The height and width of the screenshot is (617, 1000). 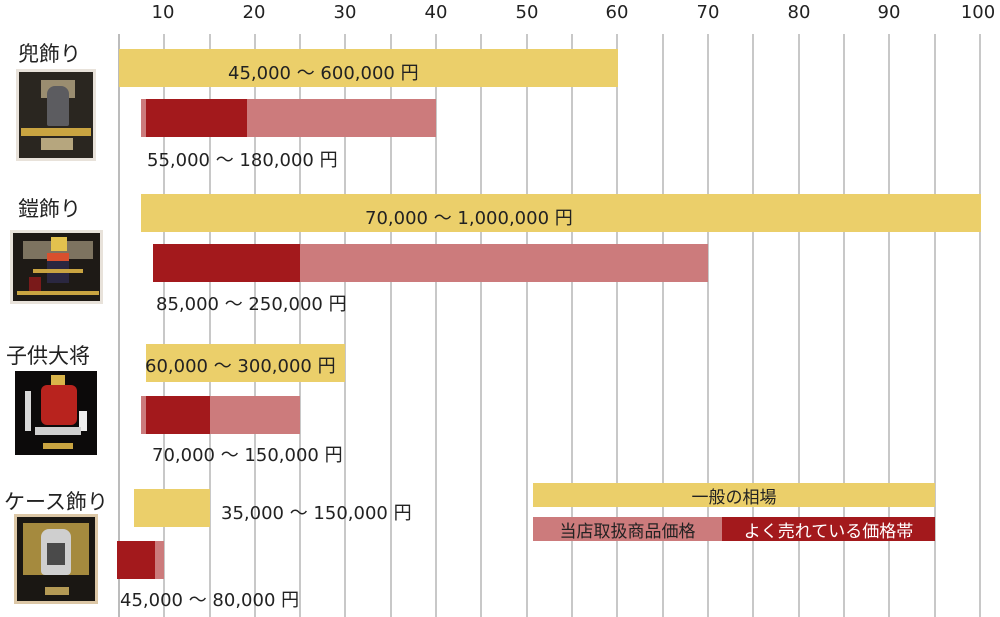 I want to click on legend-shop-label: 当店取扱商品価格, so click(x=627, y=531).